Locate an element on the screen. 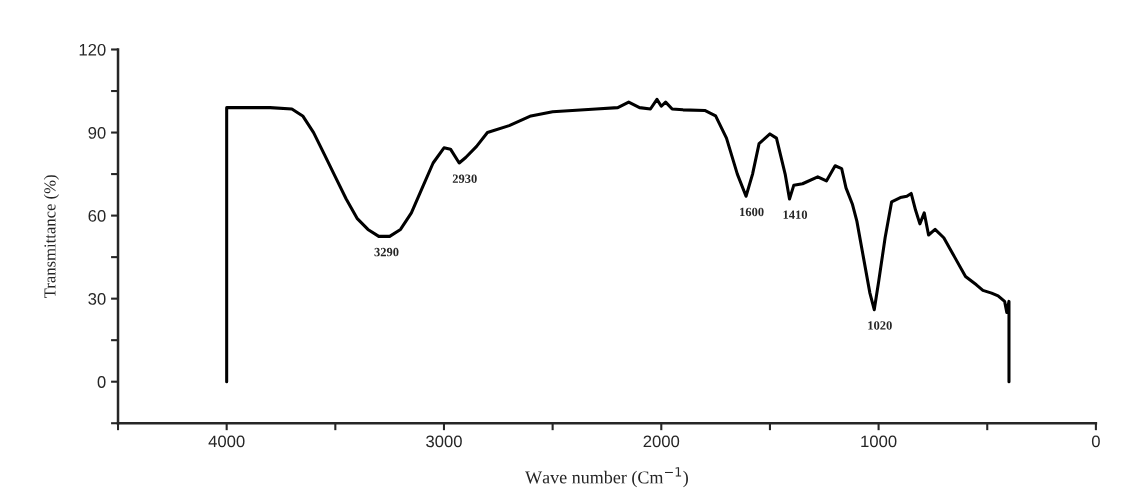  x-tick-label: 1000 is located at coordinates (879, 441).